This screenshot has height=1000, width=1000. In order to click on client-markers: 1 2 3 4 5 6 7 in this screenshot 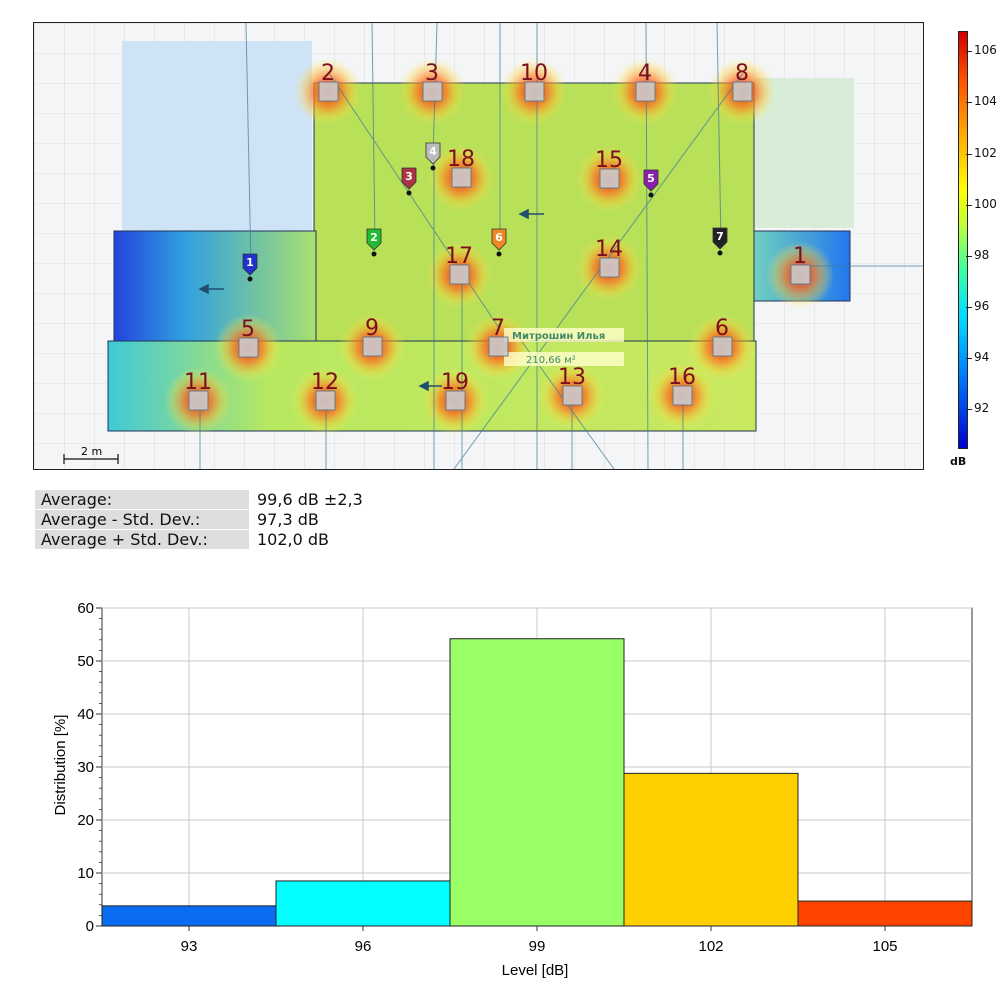, I will do `click(485, 212)`.